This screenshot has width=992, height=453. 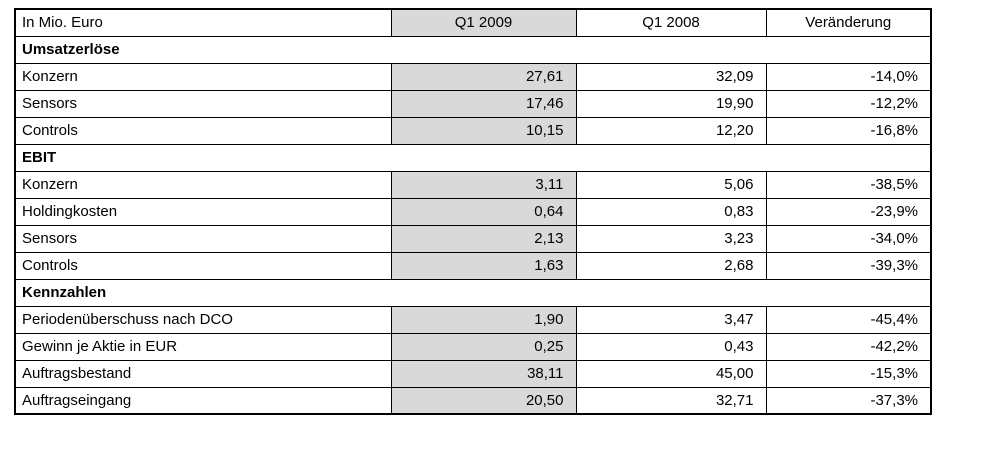 I want to click on row-label: Periodenüberschuss nach DCO, so click(x=203, y=319).